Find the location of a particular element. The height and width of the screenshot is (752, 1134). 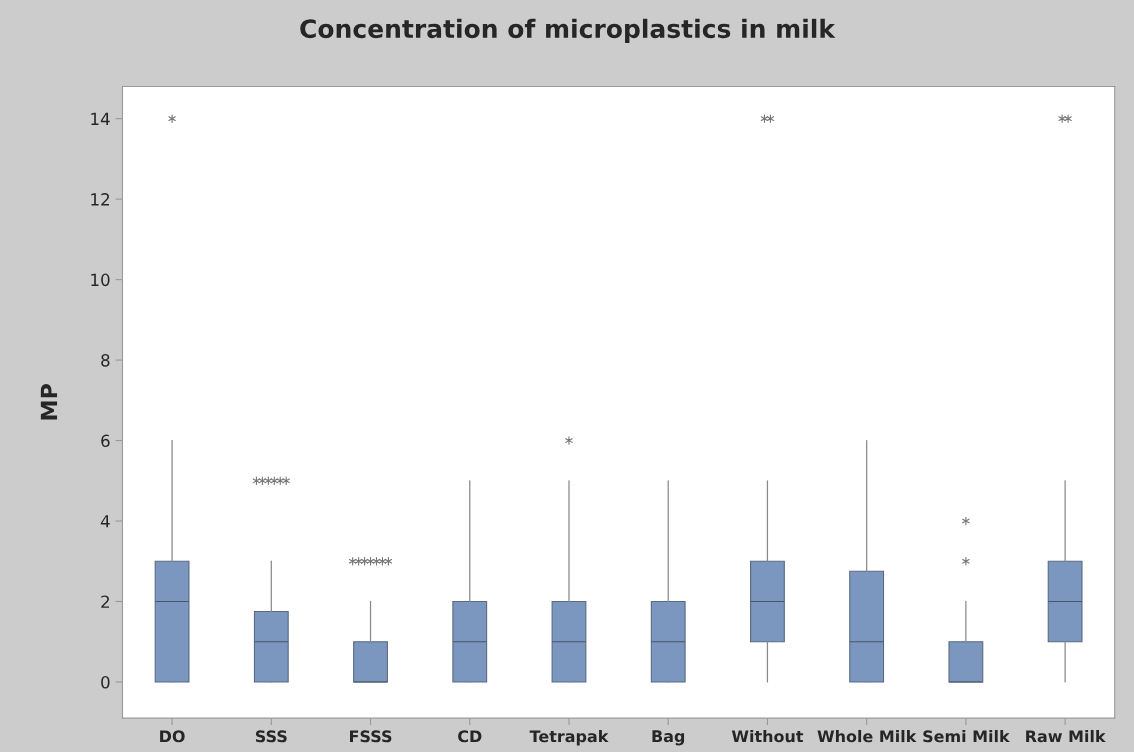

x-tick-label: SSS is located at coordinates (271, 736).